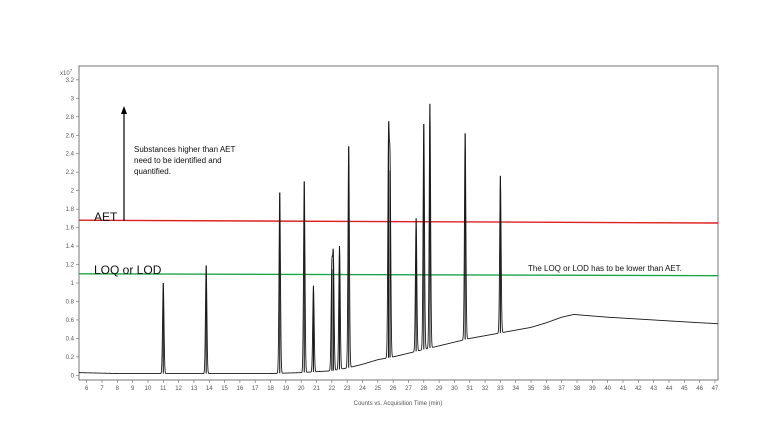  Describe the element at coordinates (73, 99) in the screenshot. I see `y-tick-label: 3` at that location.